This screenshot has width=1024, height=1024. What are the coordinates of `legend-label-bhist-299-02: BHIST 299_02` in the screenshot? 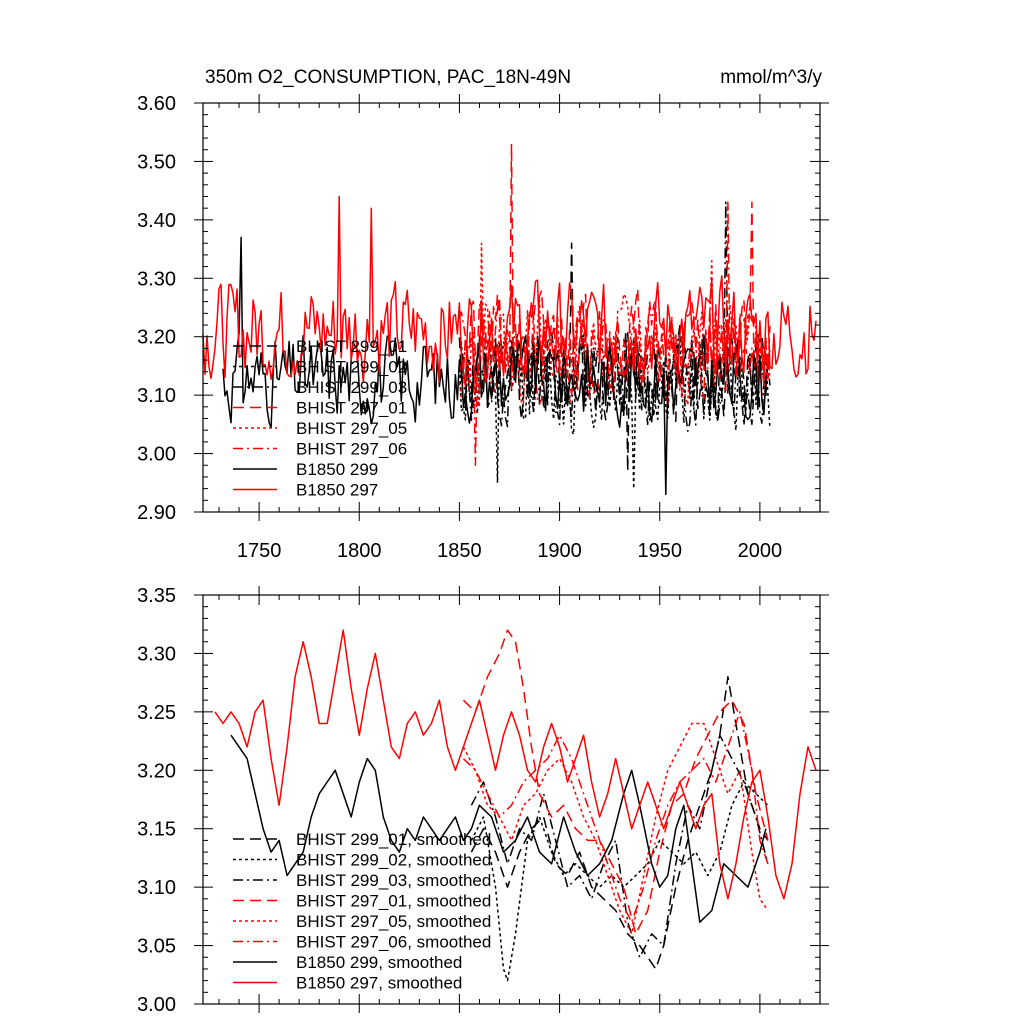 It's located at (351, 367).